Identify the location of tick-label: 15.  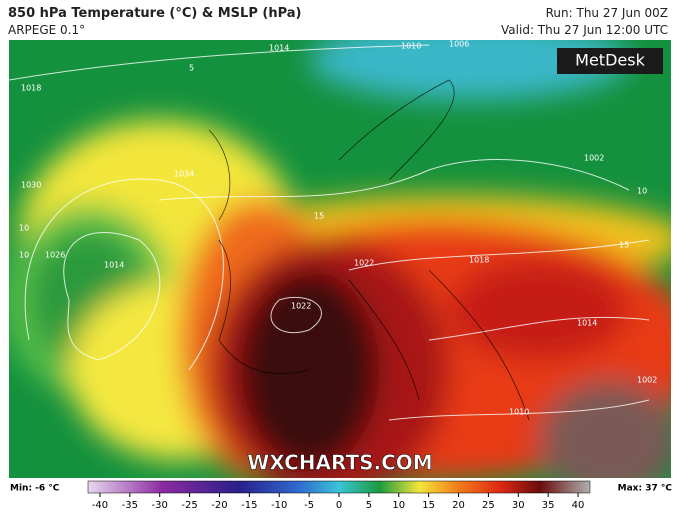
(428, 505).